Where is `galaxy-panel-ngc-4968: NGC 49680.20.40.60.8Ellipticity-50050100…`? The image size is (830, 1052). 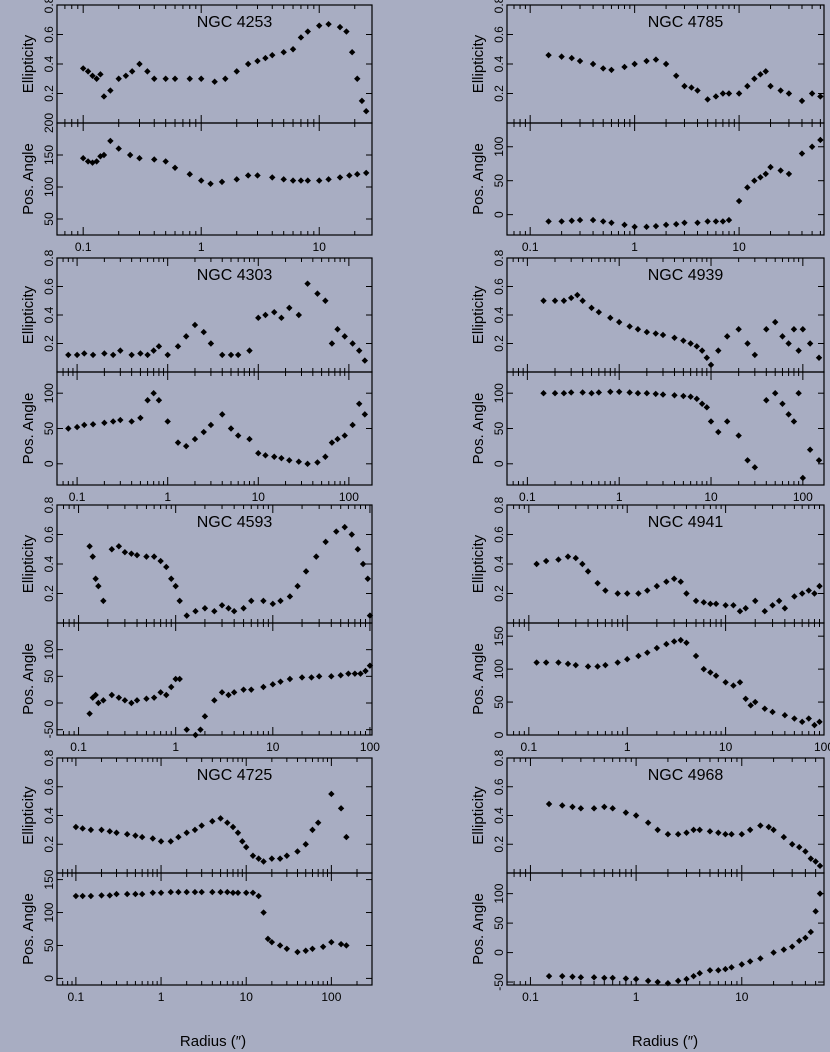 galaxy-panel-ngc-4968: NGC 49680.20.40.60.8Ellipticity-50050100… is located at coordinates (647, 876).